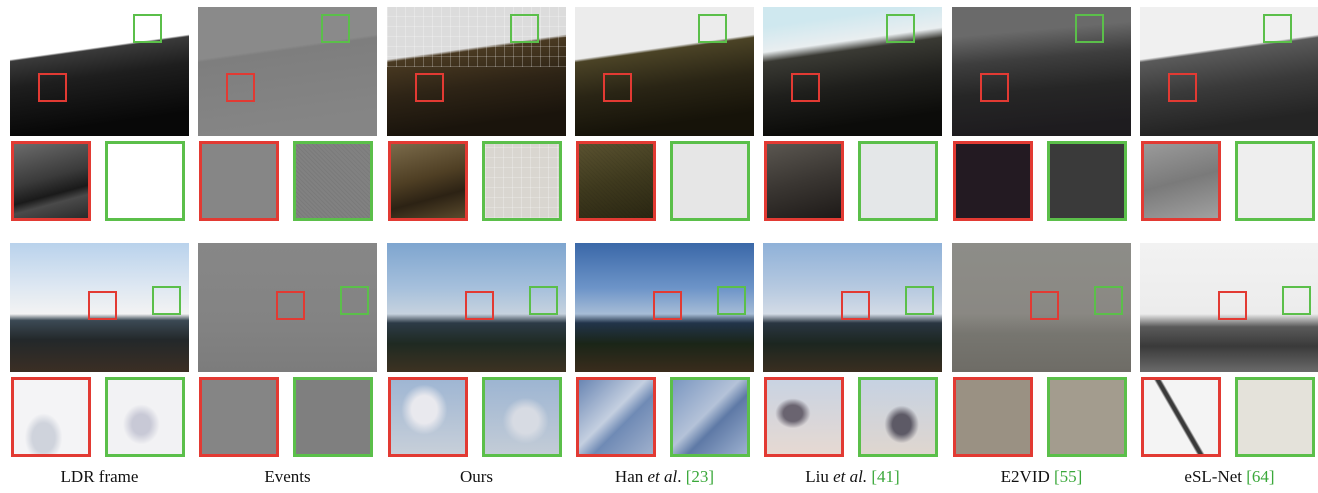  I want to click on column-e2vid: E2VID [55], so click(1041, 246).